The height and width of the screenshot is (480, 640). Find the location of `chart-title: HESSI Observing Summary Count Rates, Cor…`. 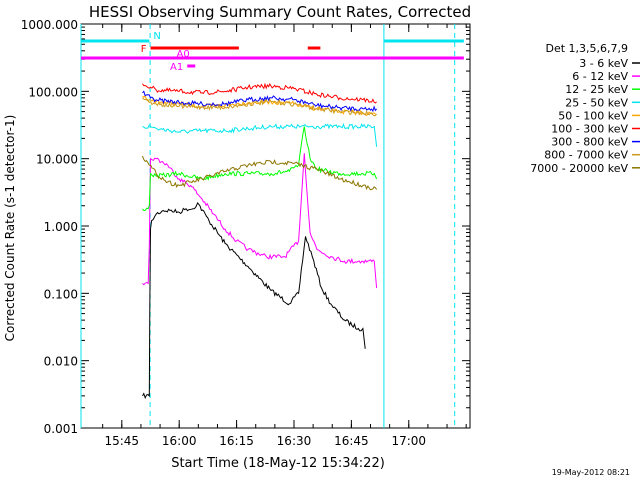

chart-title: HESSI Observing Summary Count Rates, Cor… is located at coordinates (280, 12).